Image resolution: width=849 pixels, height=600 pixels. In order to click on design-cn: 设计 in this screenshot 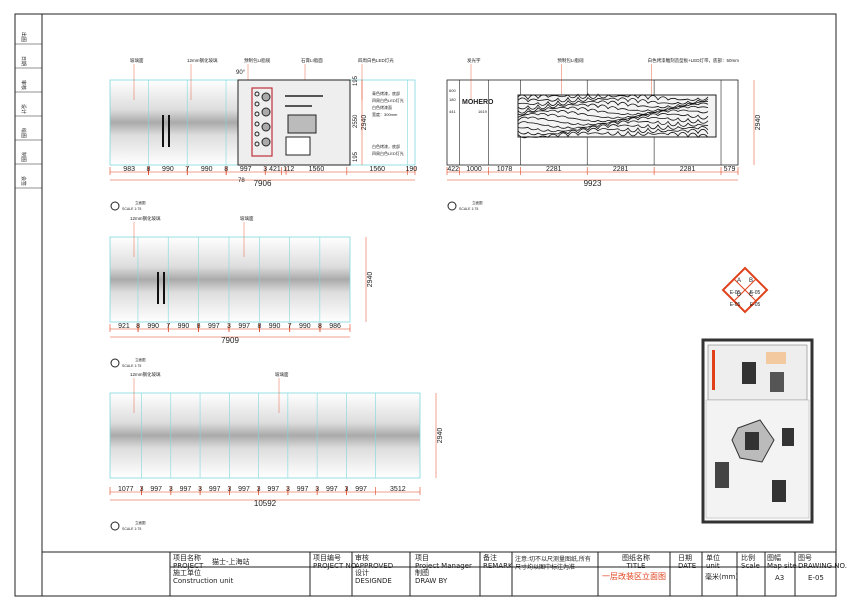, I will do `click(362, 573)`.